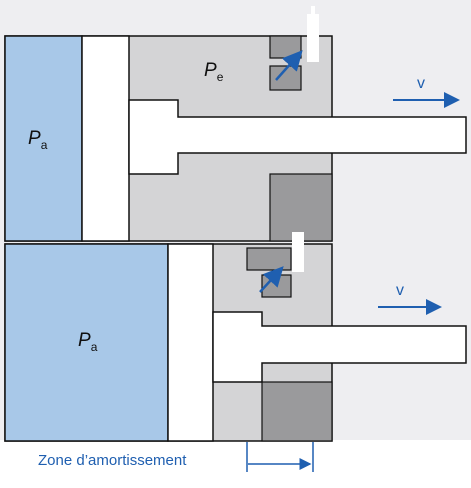 This screenshot has width=471, height=488. What do you see at coordinates (421, 83) in the screenshot?
I see `top-velocity-label: v` at bounding box center [421, 83].